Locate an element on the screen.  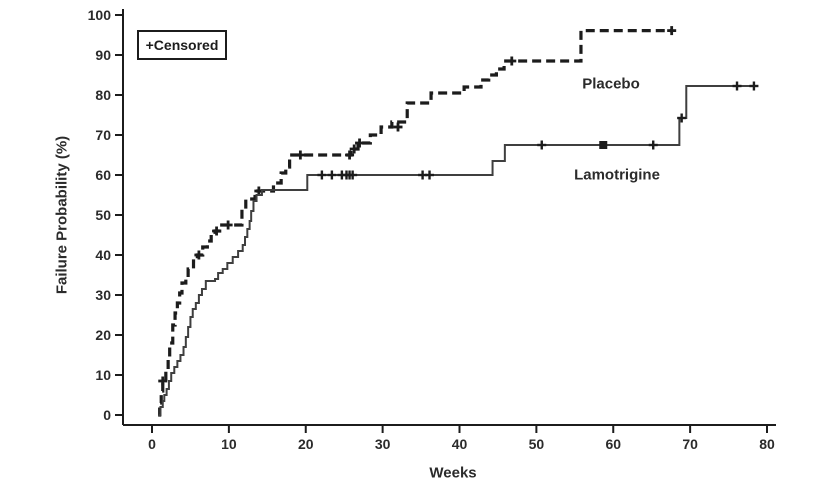
x-tick-label: 10 is located at coordinates (229, 444).